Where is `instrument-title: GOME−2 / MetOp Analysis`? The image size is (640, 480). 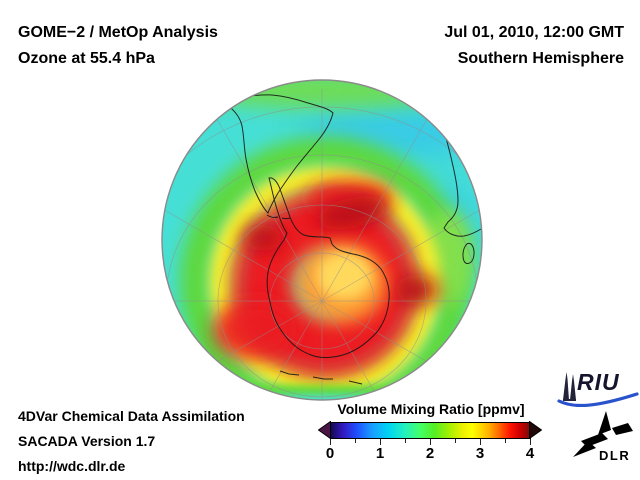
instrument-title: GOME−2 / MetOp Analysis is located at coordinates (118, 32).